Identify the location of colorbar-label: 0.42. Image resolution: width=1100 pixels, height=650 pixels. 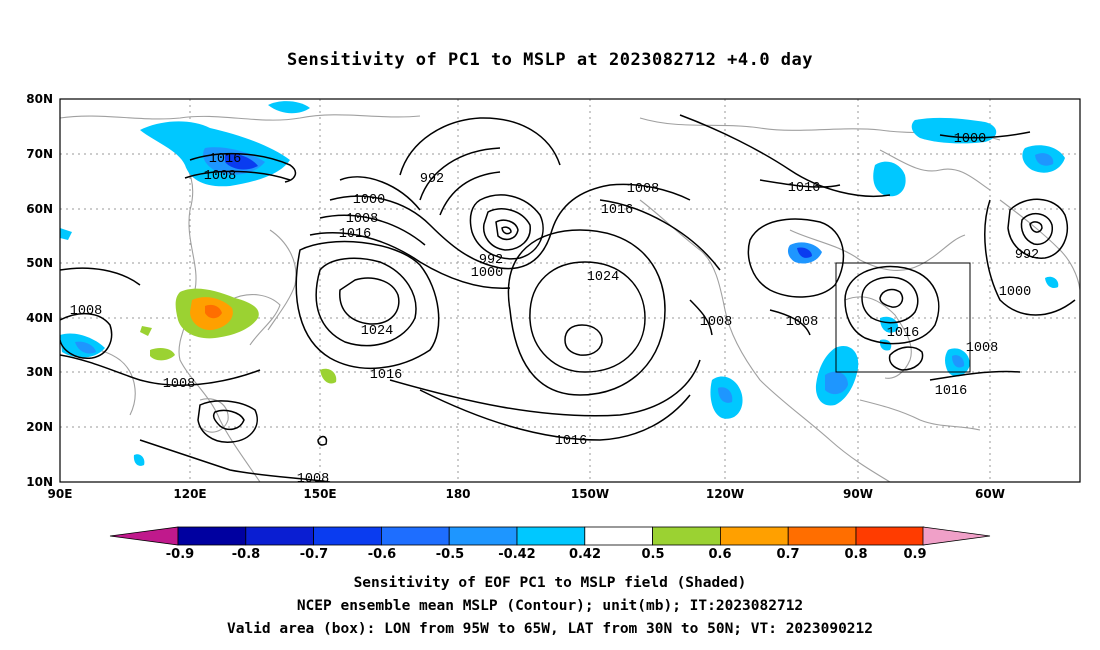
(585, 554).